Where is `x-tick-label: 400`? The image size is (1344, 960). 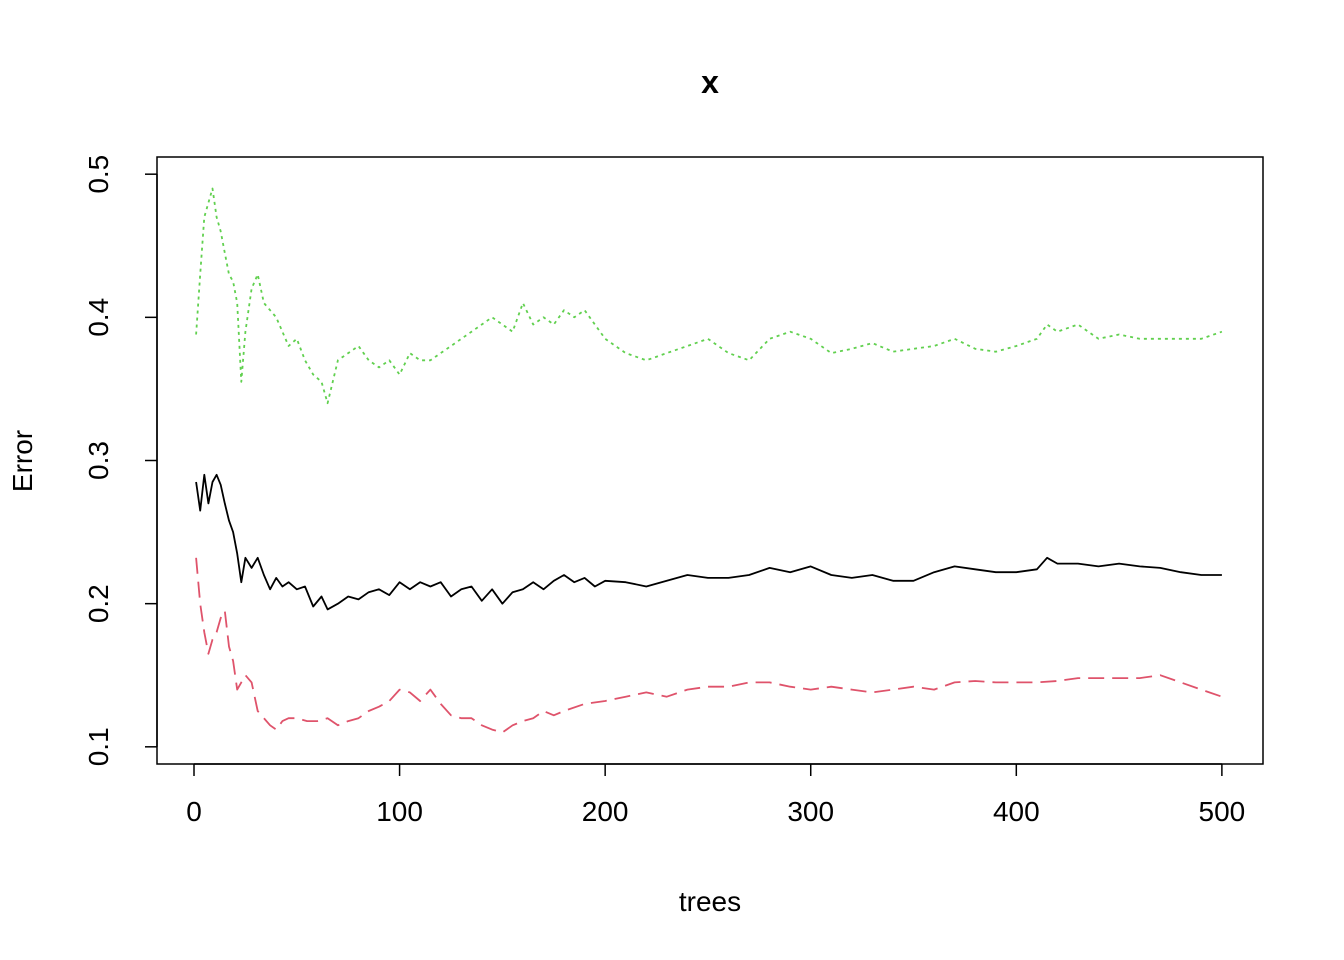 x-tick-label: 400 is located at coordinates (1016, 811).